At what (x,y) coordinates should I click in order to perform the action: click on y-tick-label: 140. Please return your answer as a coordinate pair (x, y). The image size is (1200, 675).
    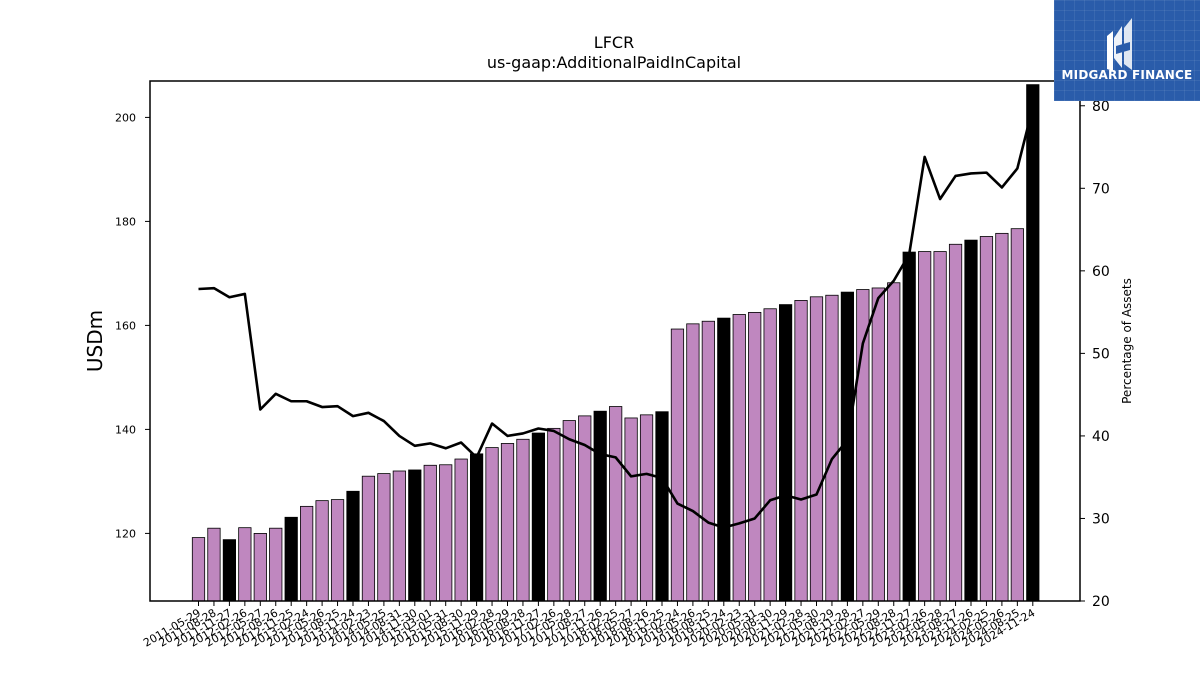
    Looking at the image, I should click on (125, 429).